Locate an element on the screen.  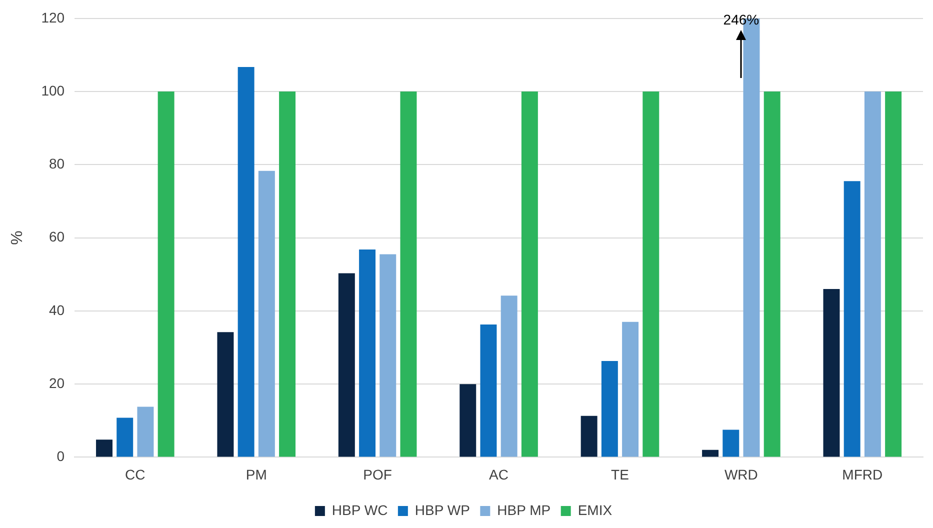
x-tick-label: TE is located at coordinates (620, 474).